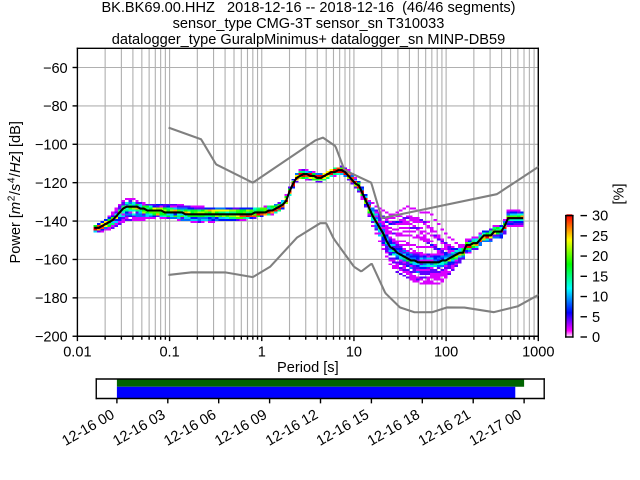  I want to click on svg-text: 5, so click(596, 318).